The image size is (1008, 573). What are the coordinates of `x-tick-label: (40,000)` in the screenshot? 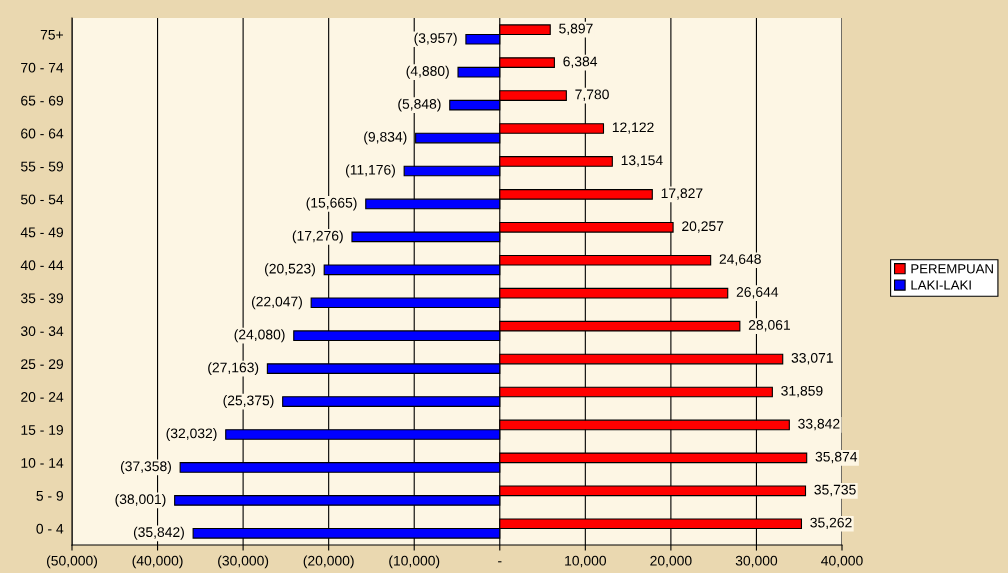 It's located at (157, 562).